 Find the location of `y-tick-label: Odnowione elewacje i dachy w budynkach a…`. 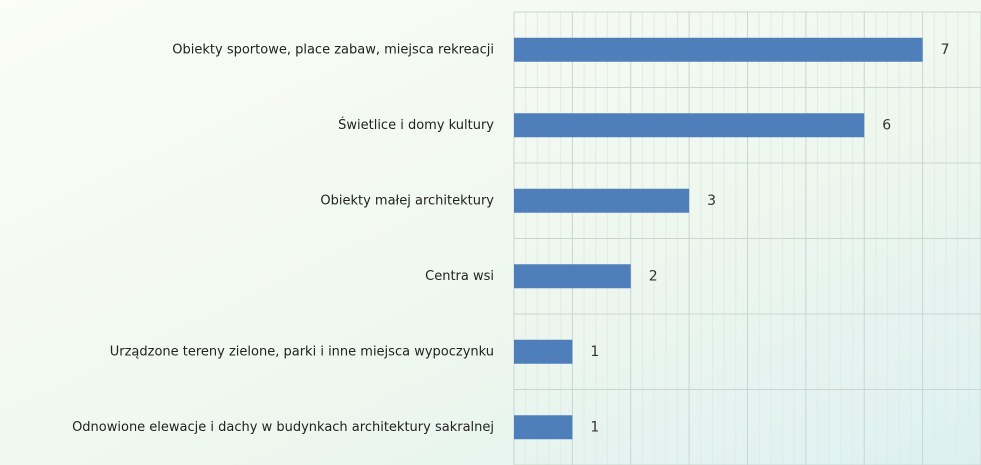

y-tick-label: Odnowione elewacje i dachy w budynkach a… is located at coordinates (283, 427).